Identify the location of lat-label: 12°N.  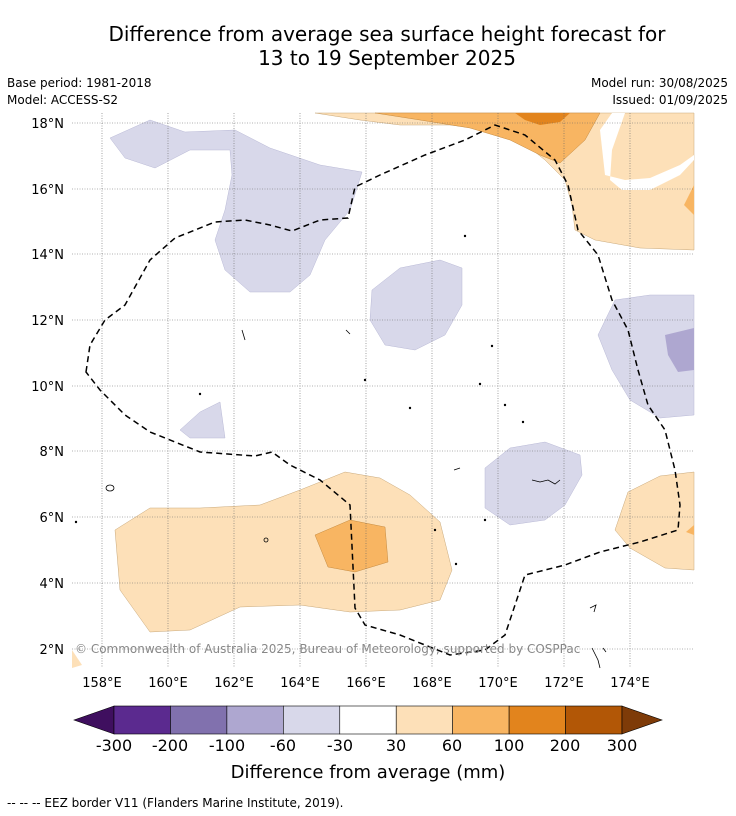
(47, 321).